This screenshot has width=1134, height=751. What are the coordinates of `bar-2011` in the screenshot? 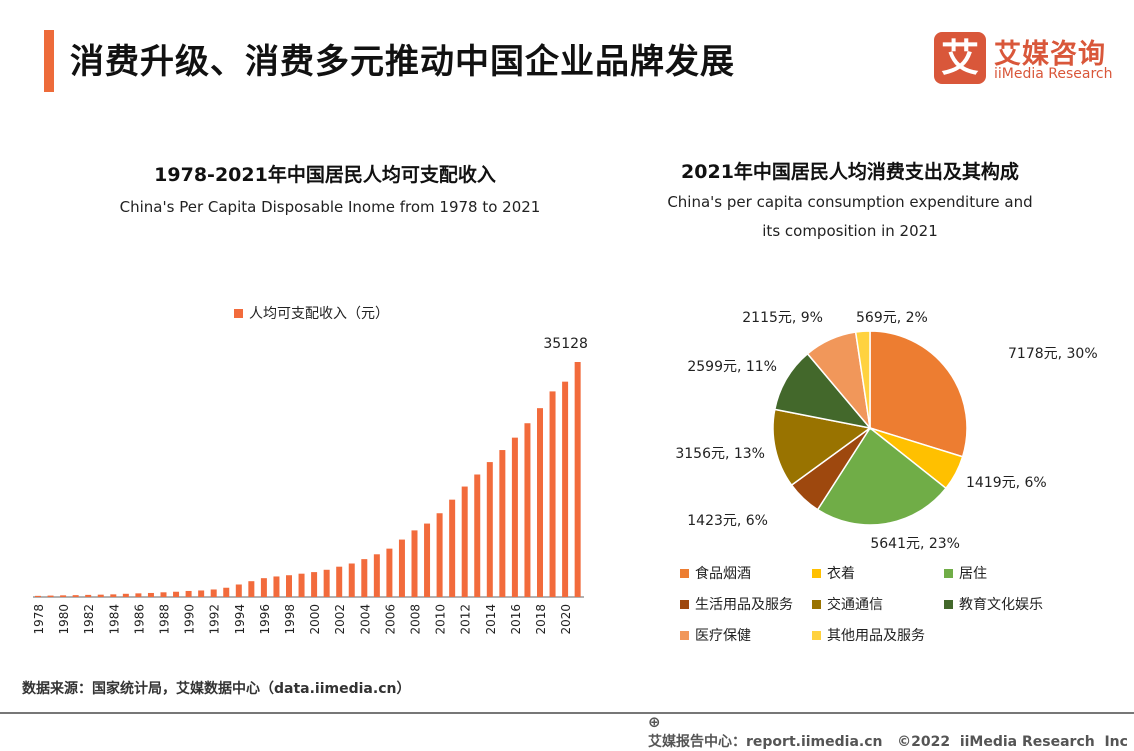 It's located at (452, 548).